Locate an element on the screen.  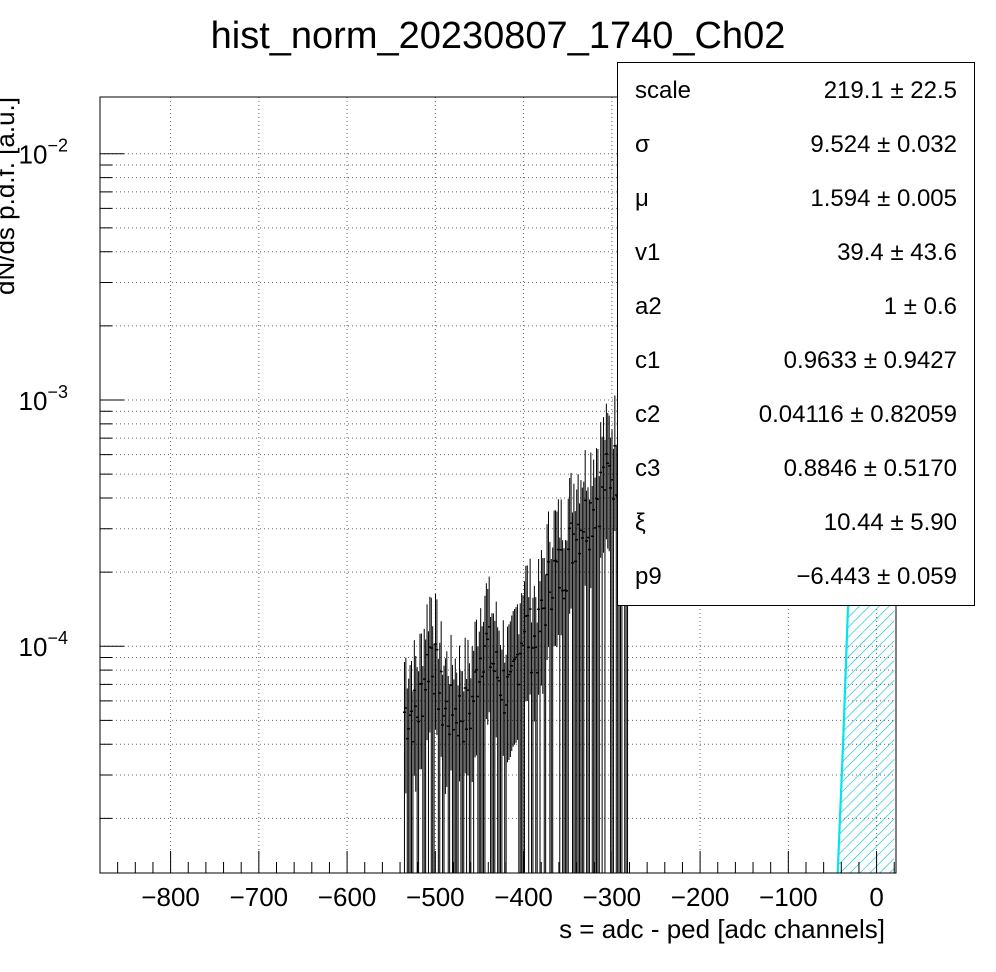
param-name: c3 is located at coordinates (648, 468).